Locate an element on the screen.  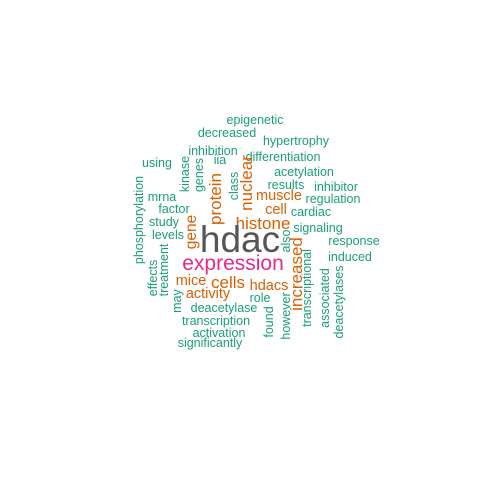
word-class: class is located at coordinates (234, 186).